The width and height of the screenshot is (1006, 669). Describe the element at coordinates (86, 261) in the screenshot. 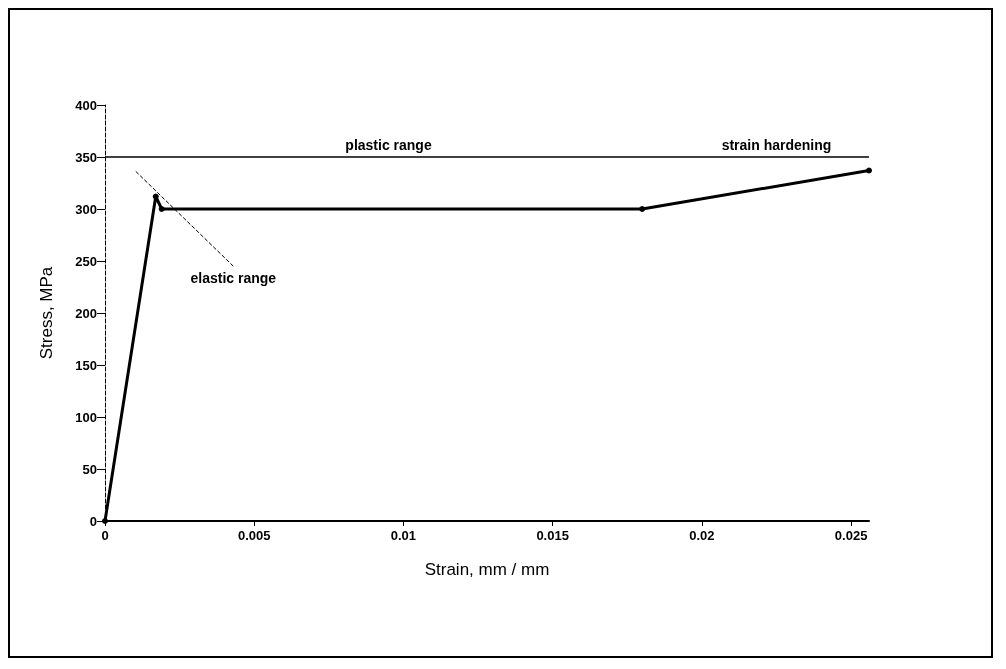

I see `y-tick-label: 250` at that location.